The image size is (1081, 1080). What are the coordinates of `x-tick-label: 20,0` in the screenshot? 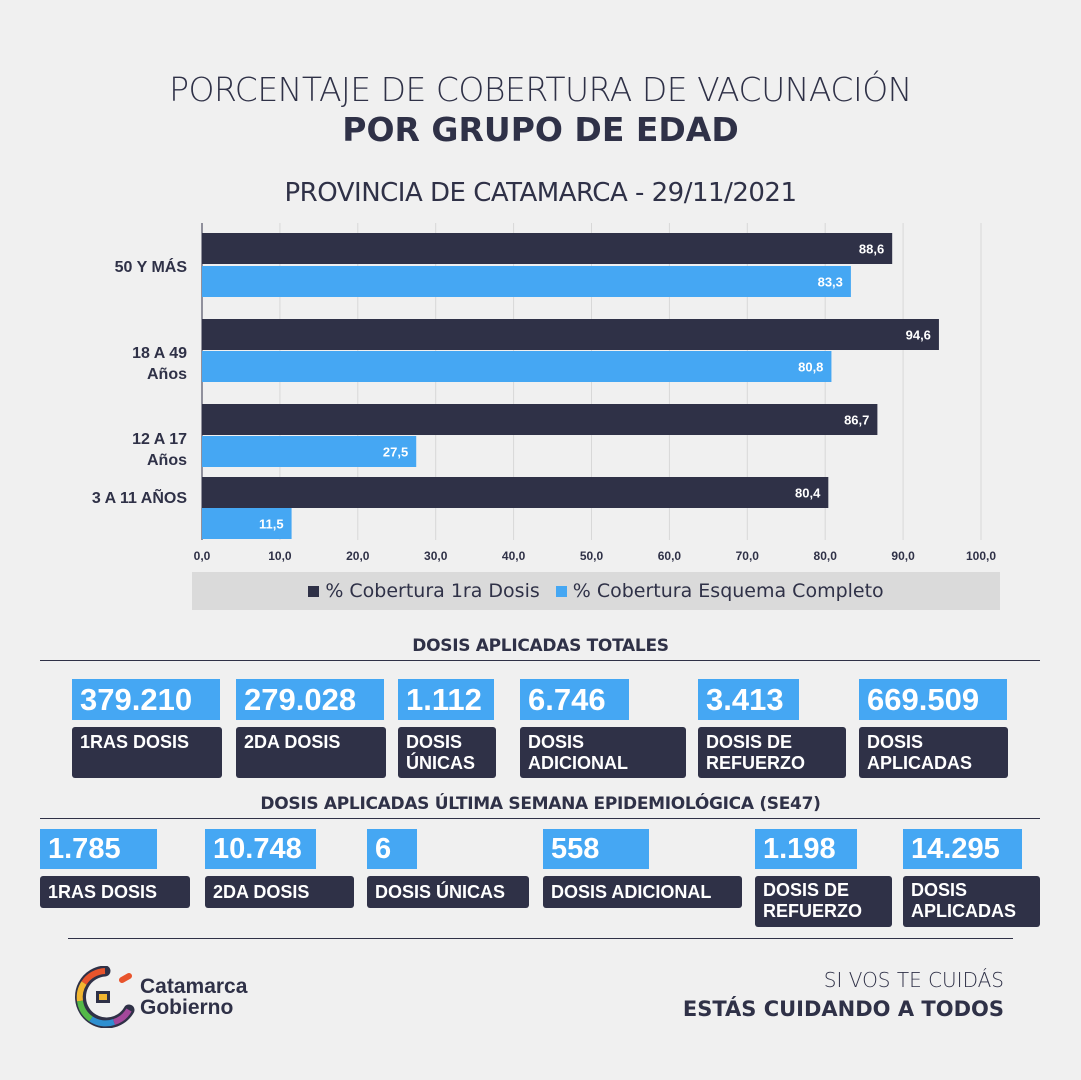 It's located at (358, 556).